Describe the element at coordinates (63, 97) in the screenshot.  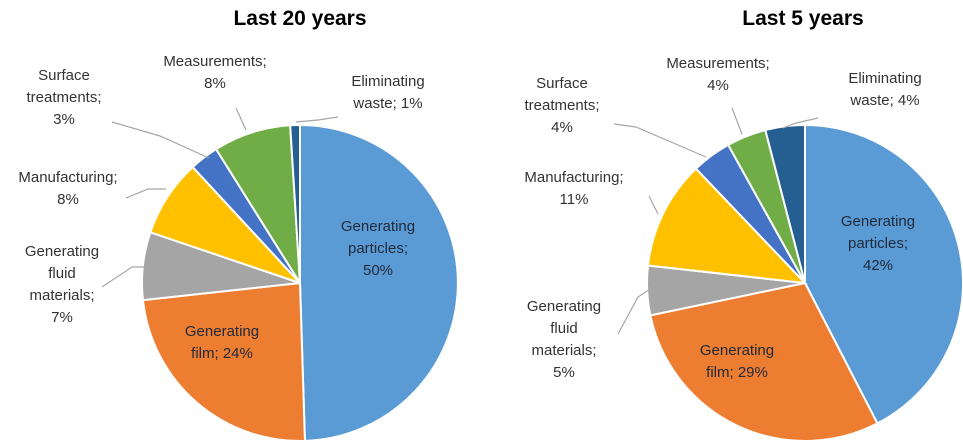
I see `data-label-surface-treatments: Surface treatments; 3%` at that location.